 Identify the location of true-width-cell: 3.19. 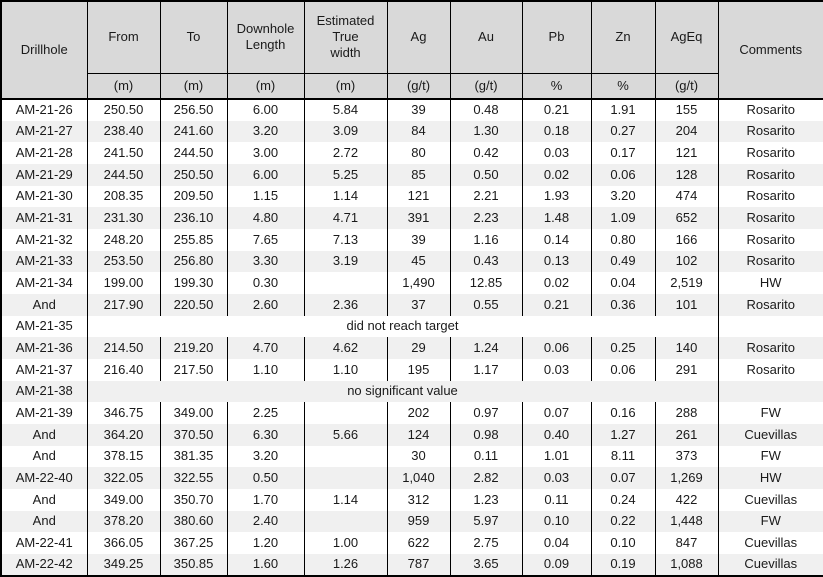
(345, 261).